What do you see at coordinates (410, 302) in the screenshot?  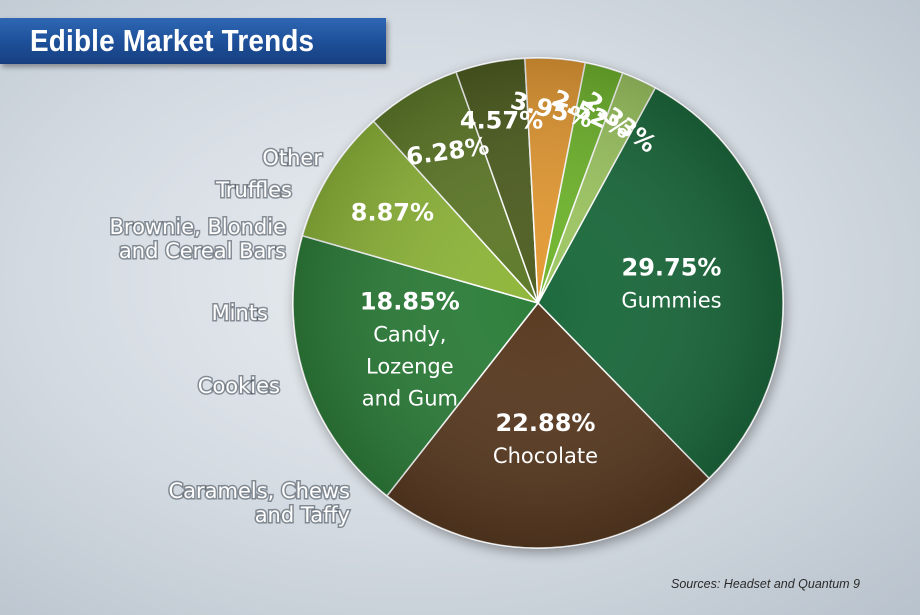 I see `value-label-candy-lozenge-and-gum: 18.85%` at bounding box center [410, 302].